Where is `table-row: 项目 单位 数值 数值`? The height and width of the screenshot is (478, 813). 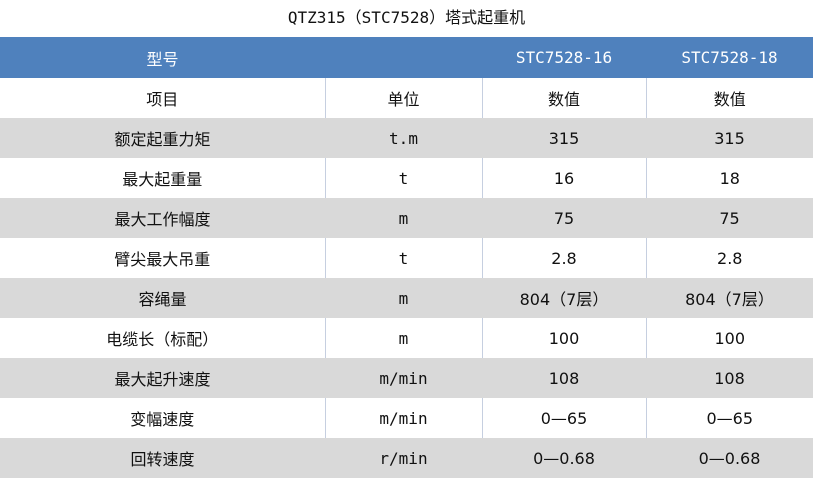 table-row: 项目 单位 数值 数值 is located at coordinates (406, 98).